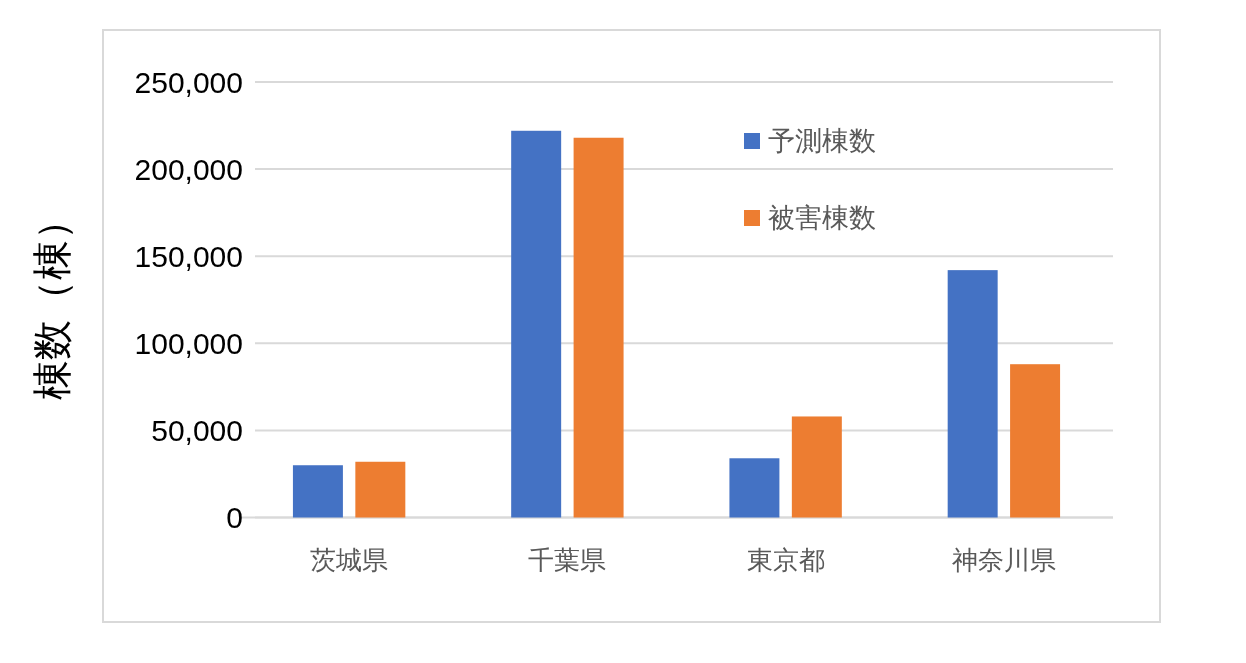  What do you see at coordinates (567, 560) in the screenshot?
I see `x-tick-label: 千葉県` at bounding box center [567, 560].